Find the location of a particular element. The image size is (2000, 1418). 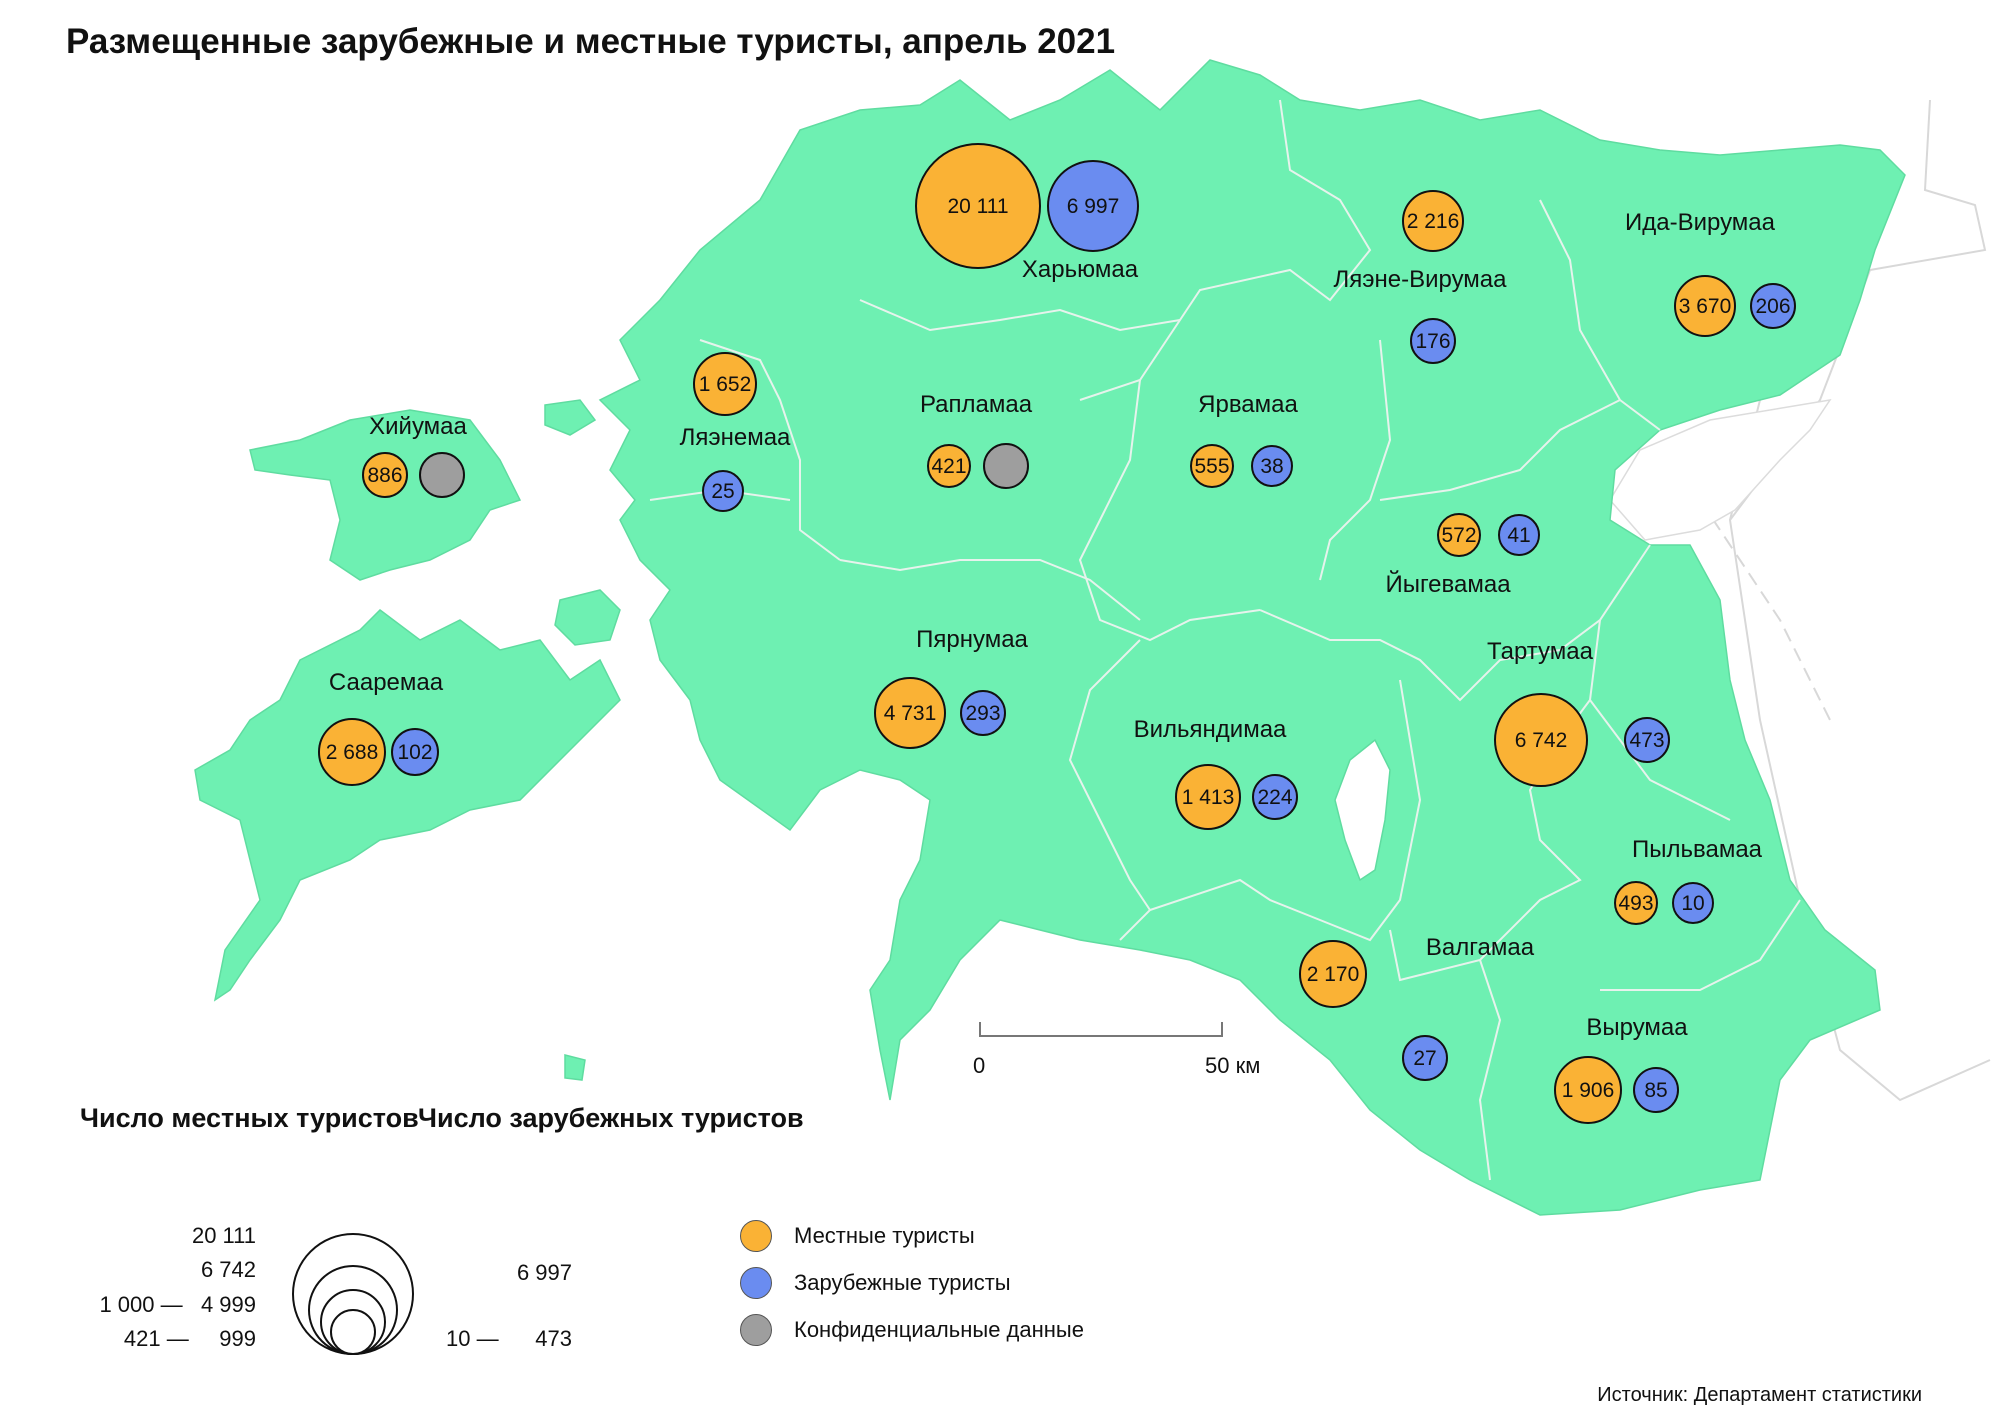

foreign-tourists-bubble: 293 is located at coordinates (983, 713).